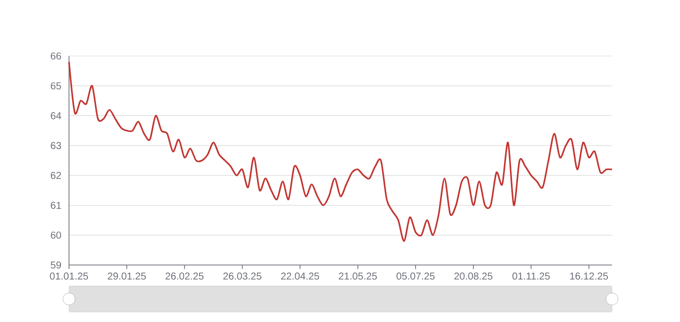 The image size is (680, 322). I want to click on x-tick-label: 20.08.25, so click(473, 276).